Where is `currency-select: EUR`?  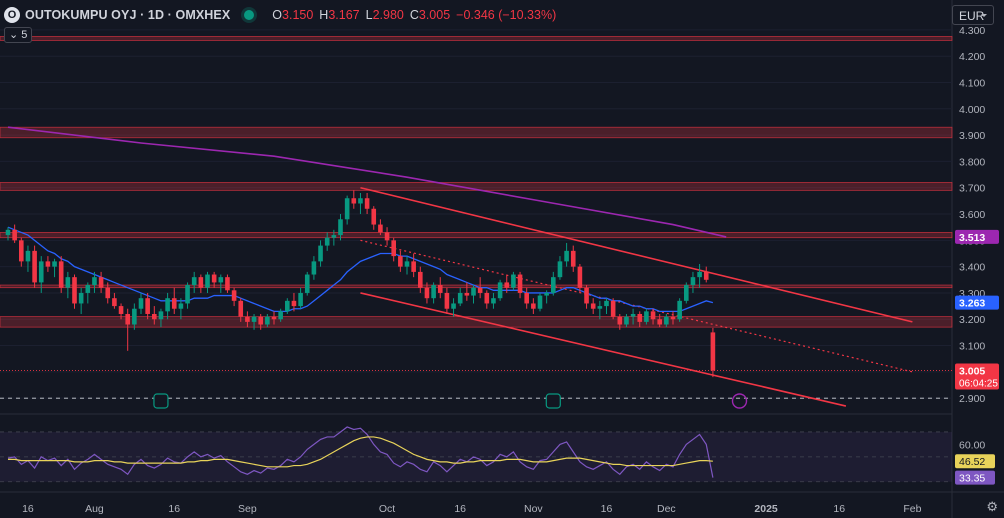 currency-select: EUR is located at coordinates (973, 15).